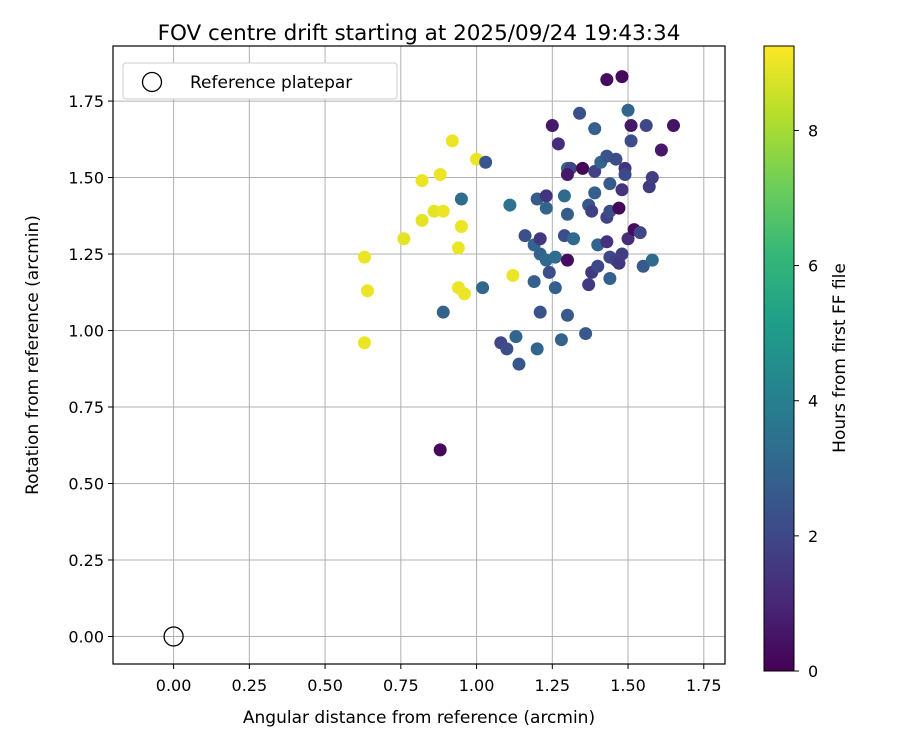 This screenshot has width=900, height=750. What do you see at coordinates (813, 266) in the screenshot?
I see `colorbar-tick-label: 6` at bounding box center [813, 266].